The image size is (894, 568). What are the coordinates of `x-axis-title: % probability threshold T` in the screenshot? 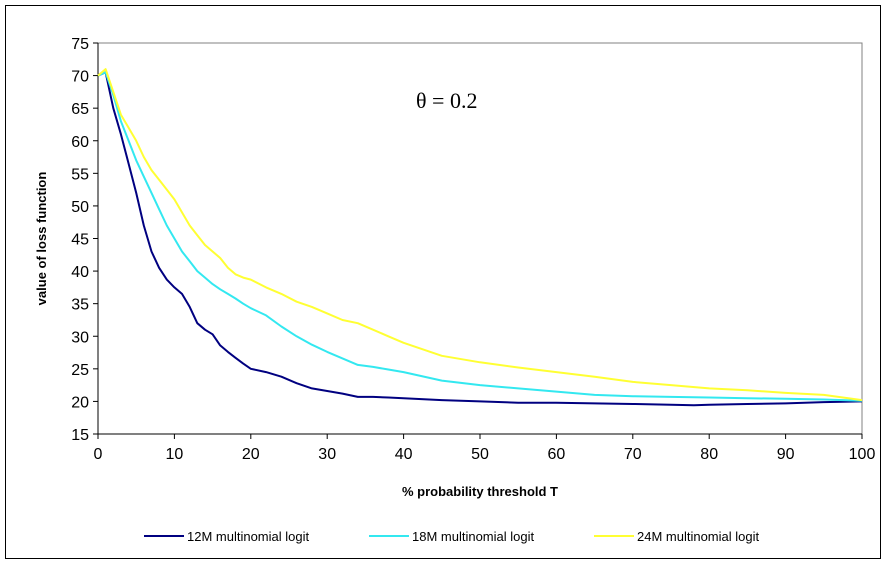 It's located at (480, 491).